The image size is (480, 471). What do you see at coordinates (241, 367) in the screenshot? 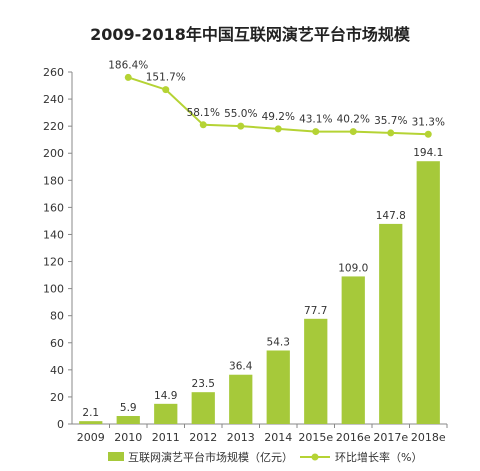
I see `bar-data-label: 36.4` at bounding box center [241, 367].